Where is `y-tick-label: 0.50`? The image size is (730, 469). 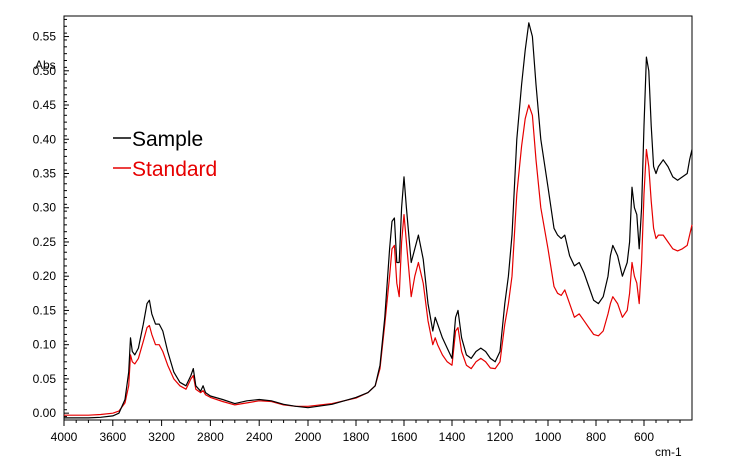 y-tick-label: 0.50 is located at coordinates (45, 71).